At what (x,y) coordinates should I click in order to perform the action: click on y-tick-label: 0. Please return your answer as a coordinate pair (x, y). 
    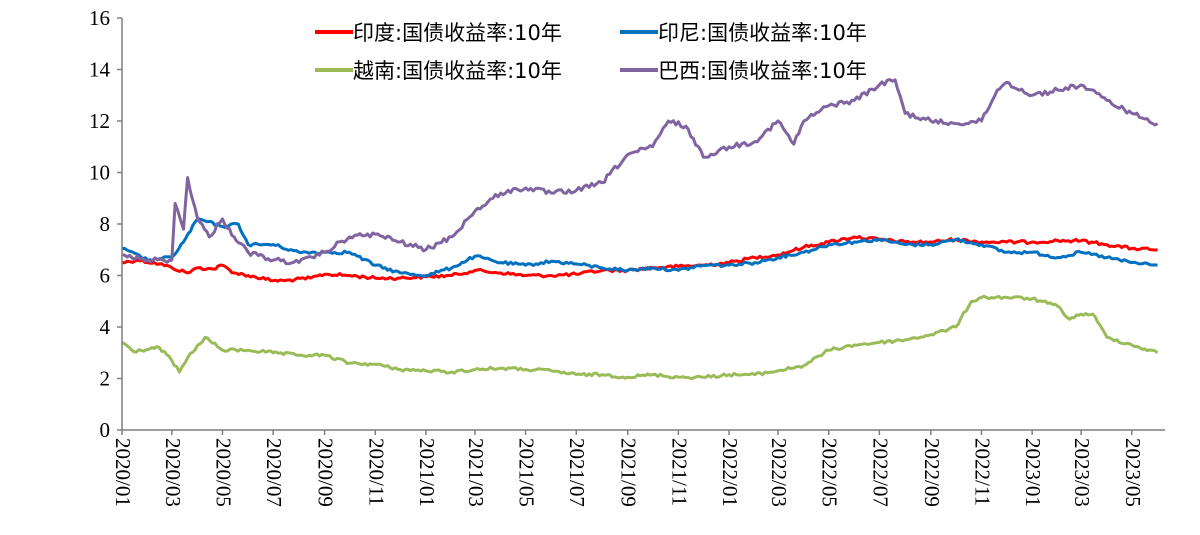
    Looking at the image, I should click on (105, 430).